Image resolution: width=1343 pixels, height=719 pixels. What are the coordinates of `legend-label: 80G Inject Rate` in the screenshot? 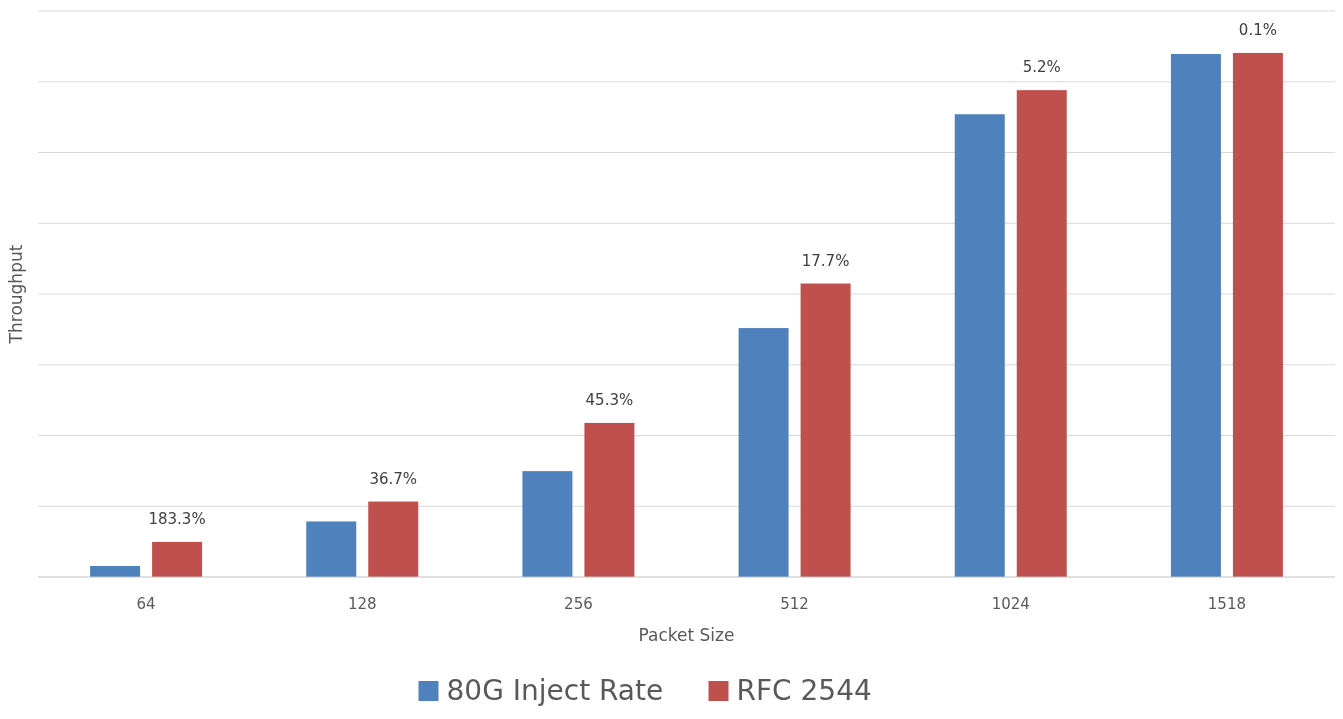 It's located at (555, 690).